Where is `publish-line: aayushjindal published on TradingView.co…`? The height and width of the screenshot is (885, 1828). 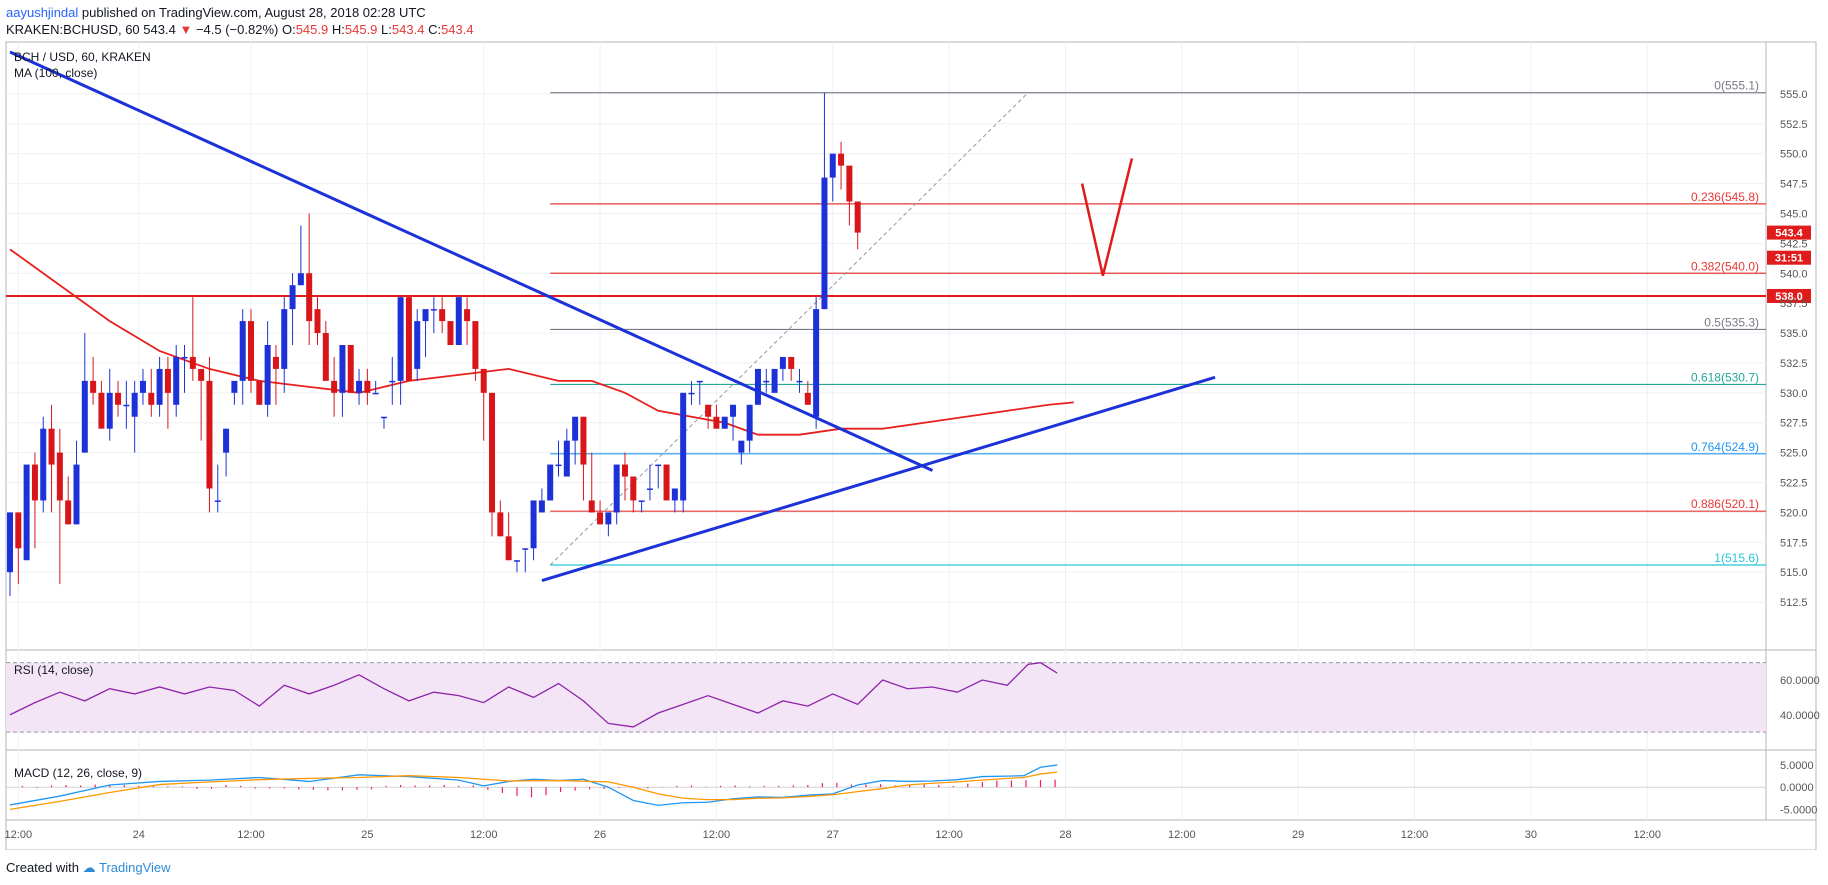
publish-line: aayushjindal published on TradingView.co… is located at coordinates (914, 12).